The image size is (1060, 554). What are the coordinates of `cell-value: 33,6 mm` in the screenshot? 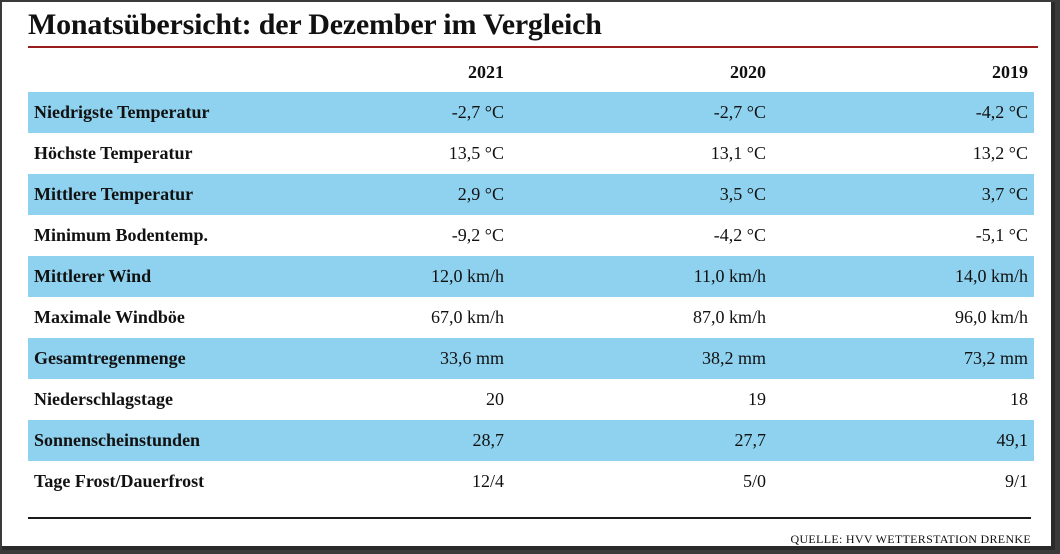 It's located at (379, 358).